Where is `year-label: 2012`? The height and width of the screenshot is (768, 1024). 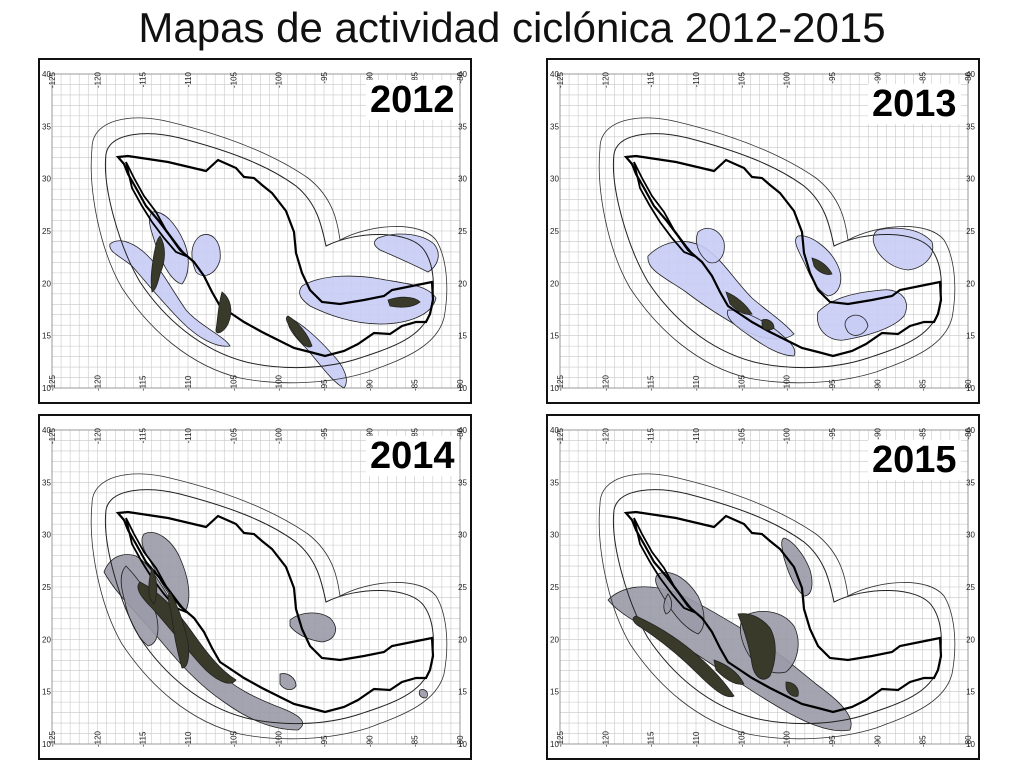
year-label: 2012 is located at coordinates (412, 100).